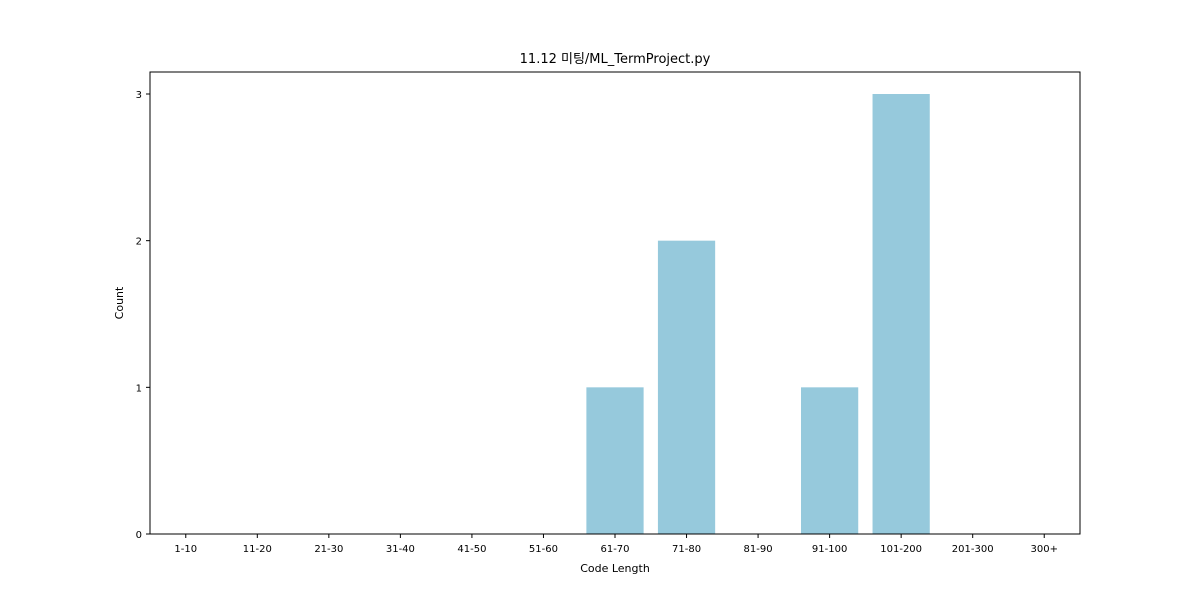 Image resolution: width=1200 pixels, height=604 pixels. I want to click on x-tick-label: 81-90, so click(758, 549).